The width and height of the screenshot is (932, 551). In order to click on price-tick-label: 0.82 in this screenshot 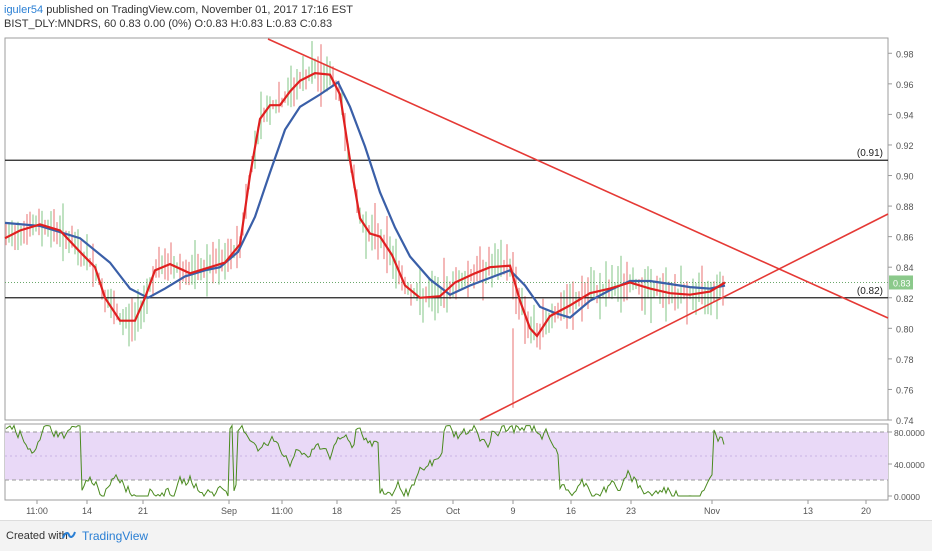, I will do `click(905, 299)`.